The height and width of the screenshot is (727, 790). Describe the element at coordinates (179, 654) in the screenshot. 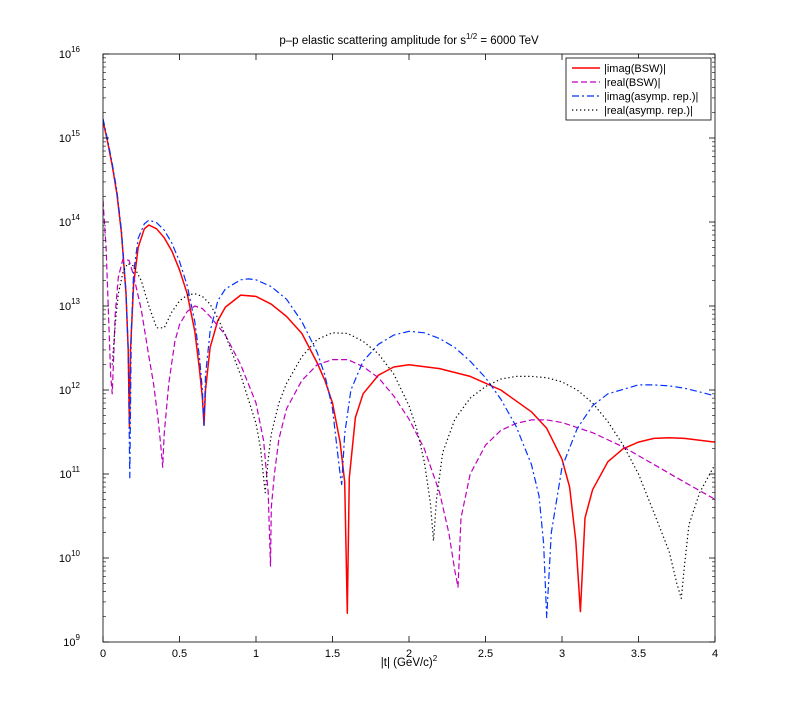

I see `x-tick-label: 0.5` at that location.